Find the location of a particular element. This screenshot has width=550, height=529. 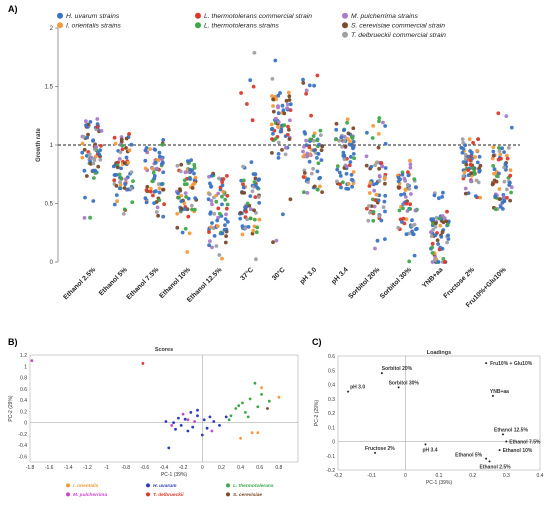

loading-label: pH 3.0 is located at coordinates (357, 388).